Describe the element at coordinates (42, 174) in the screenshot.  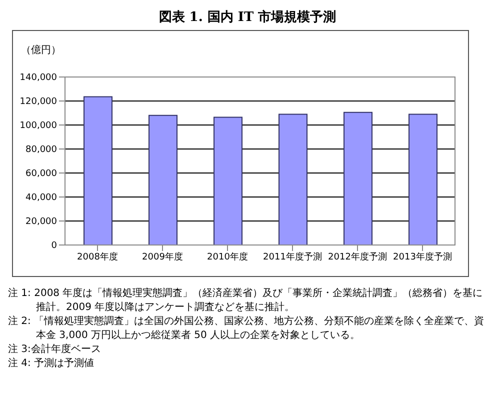
I see `y-tick-label: 60,000` at that location.